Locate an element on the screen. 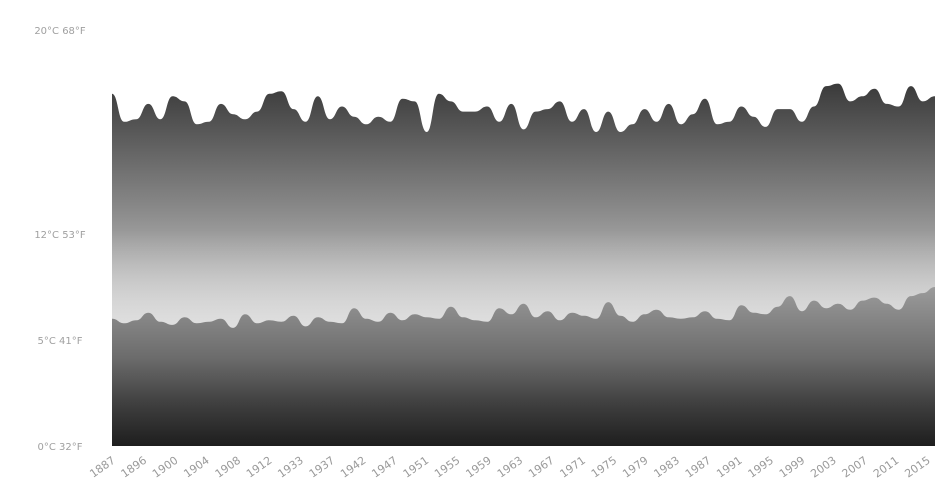 This screenshot has height=490, width=935. x-tick-label: 1975 is located at coordinates (604, 467).